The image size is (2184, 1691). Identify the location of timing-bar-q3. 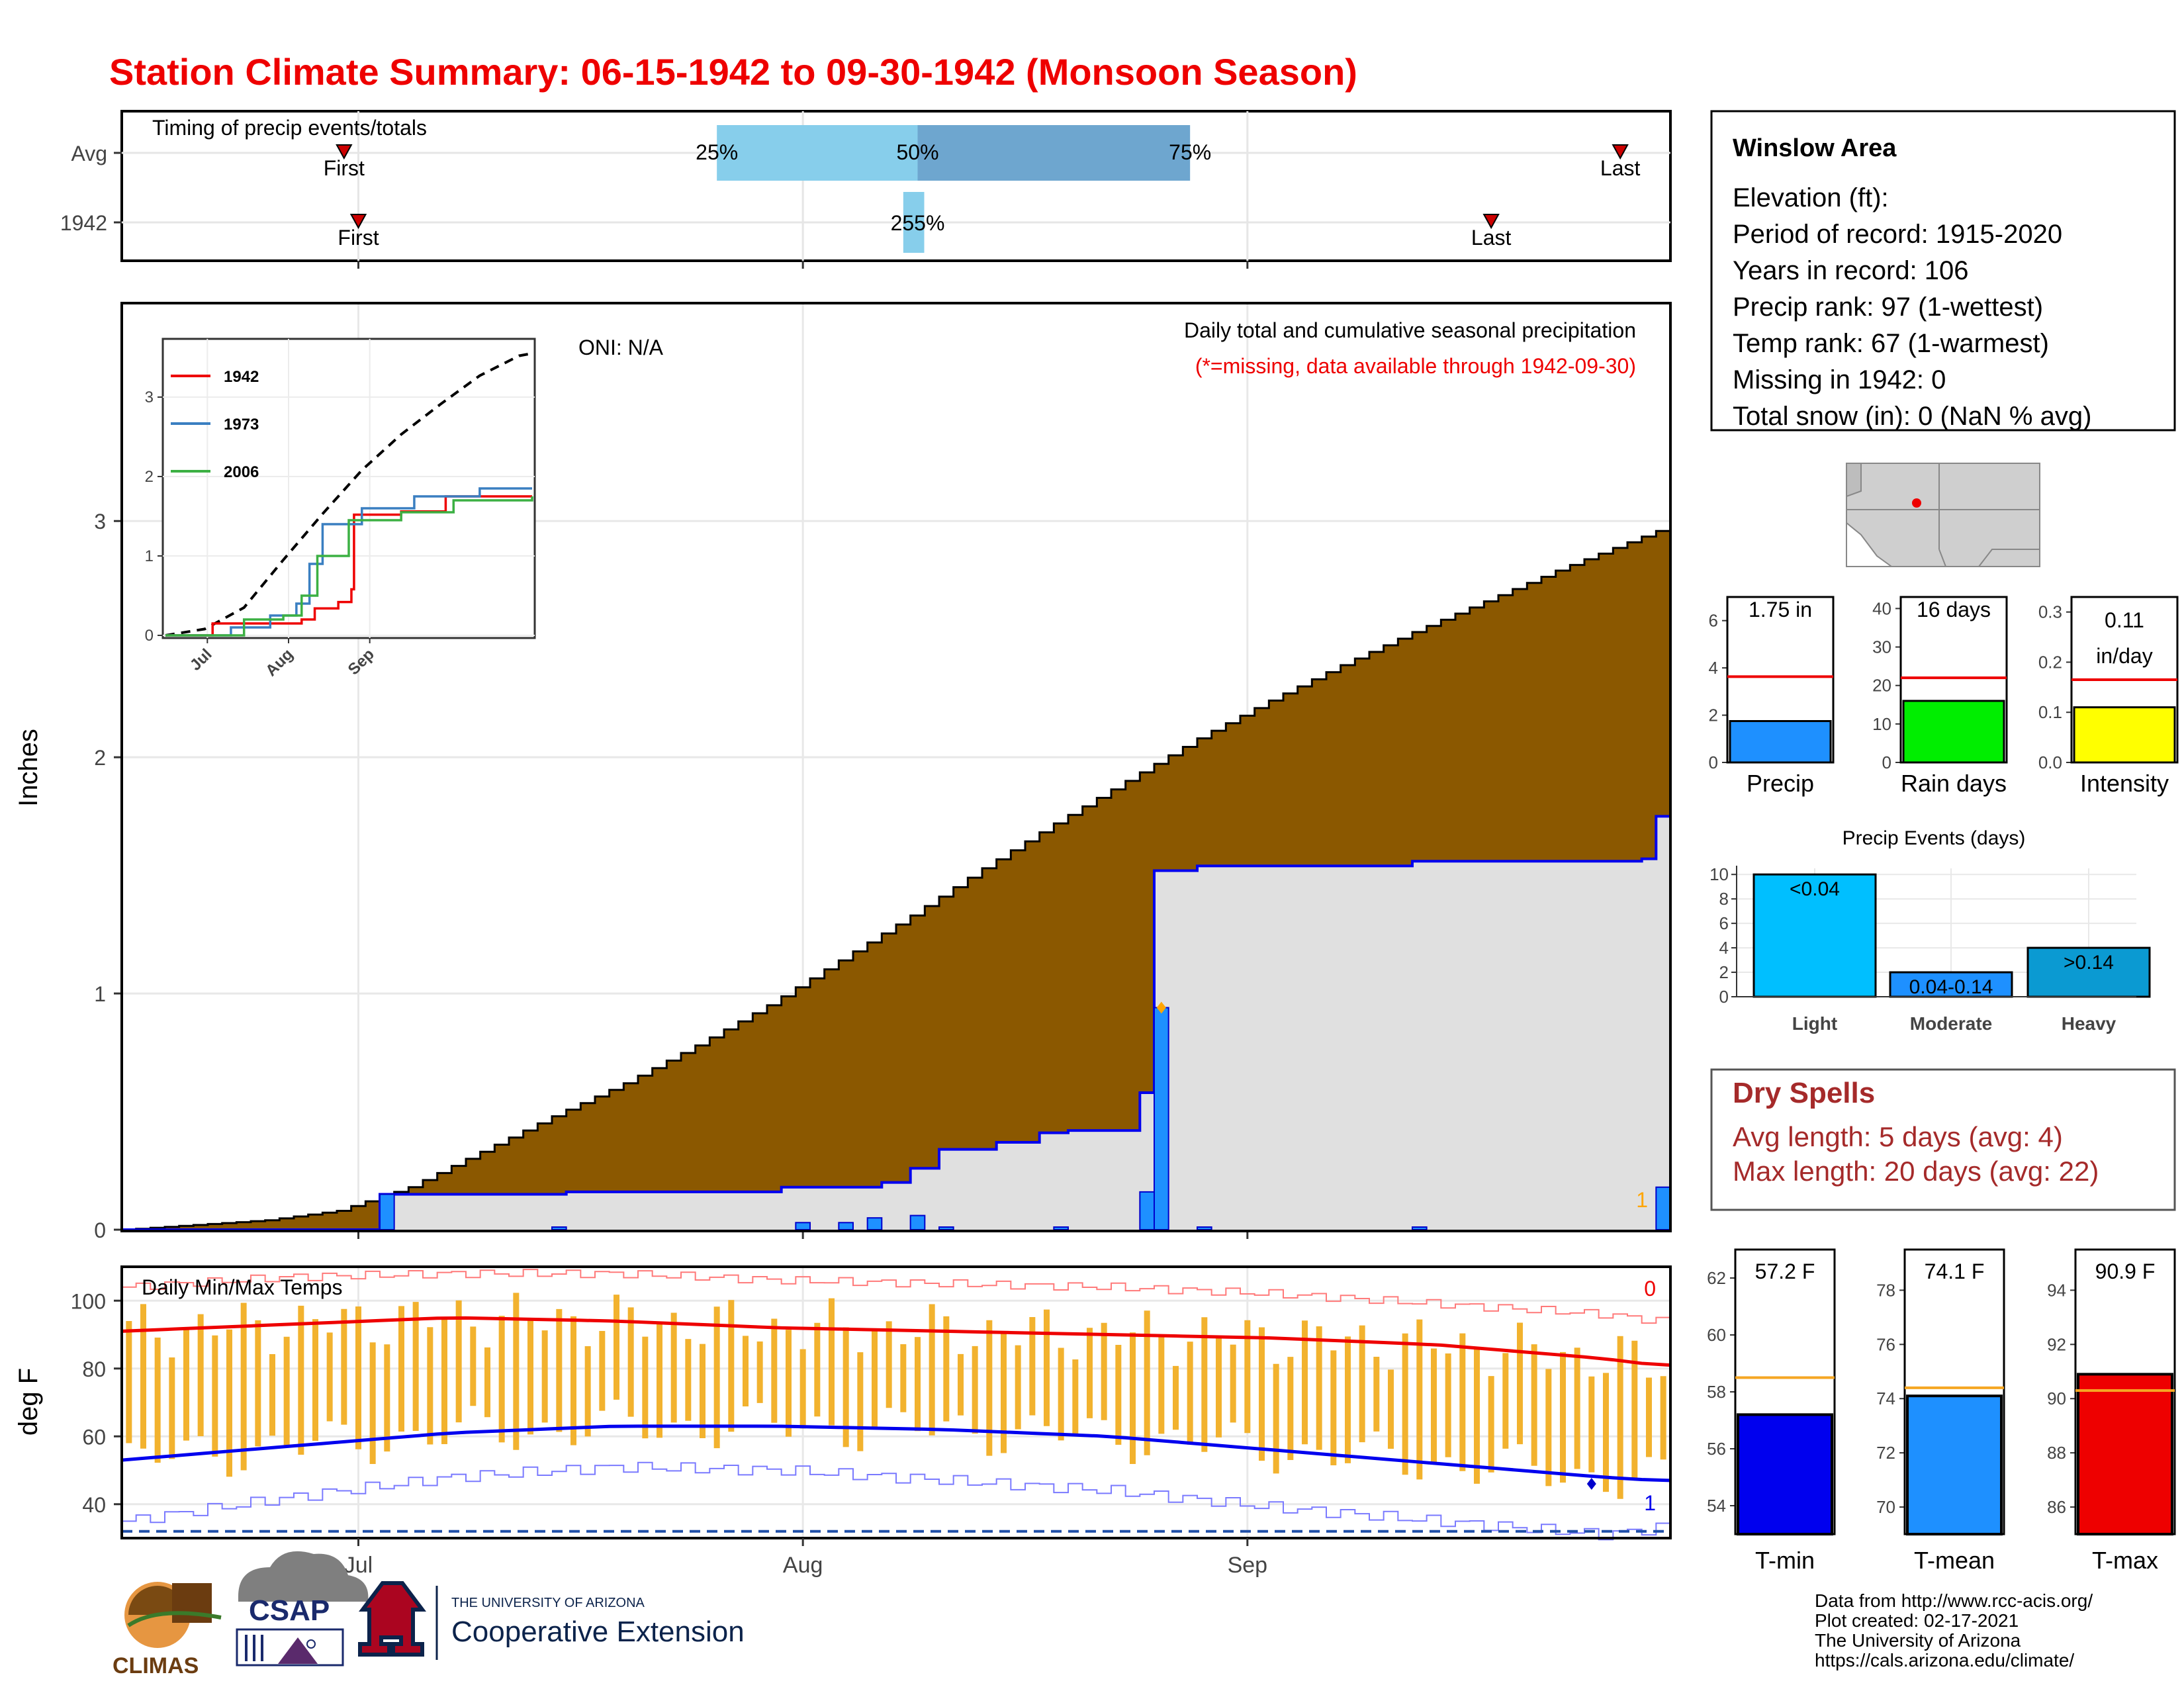
(1054, 153).